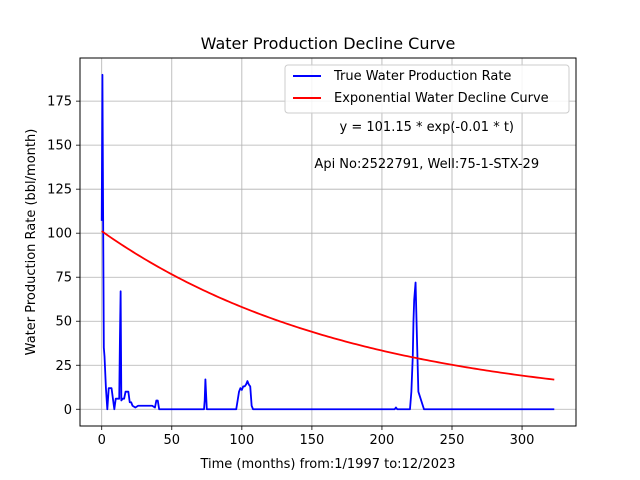 The image size is (640, 480). What do you see at coordinates (59, 234) in the screenshot?
I see `y-tick-label: 100` at bounding box center [59, 234].